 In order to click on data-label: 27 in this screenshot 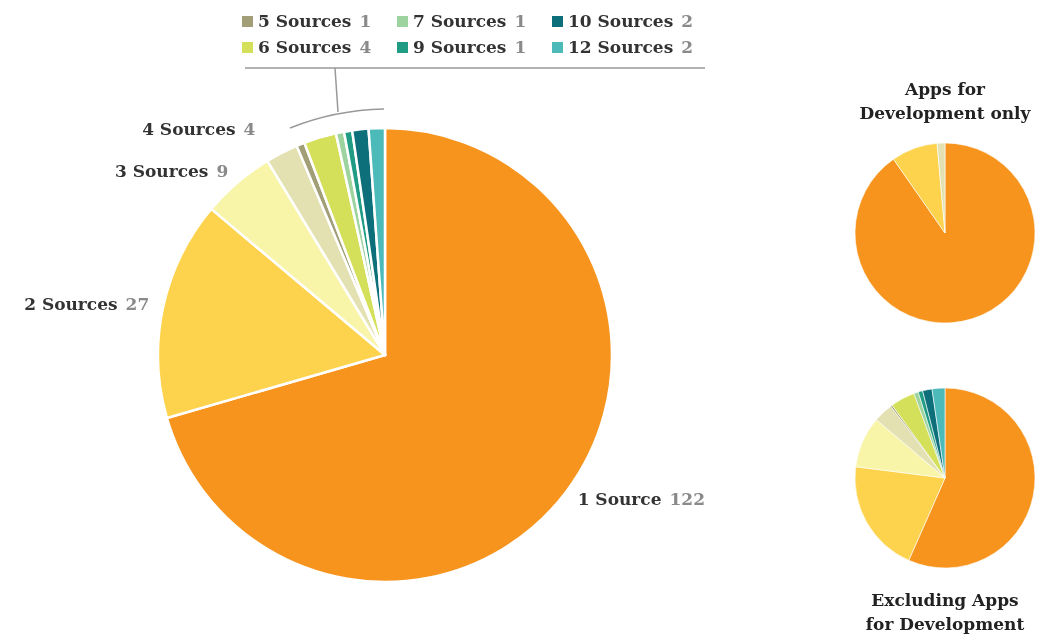, I will do `click(137, 304)`.